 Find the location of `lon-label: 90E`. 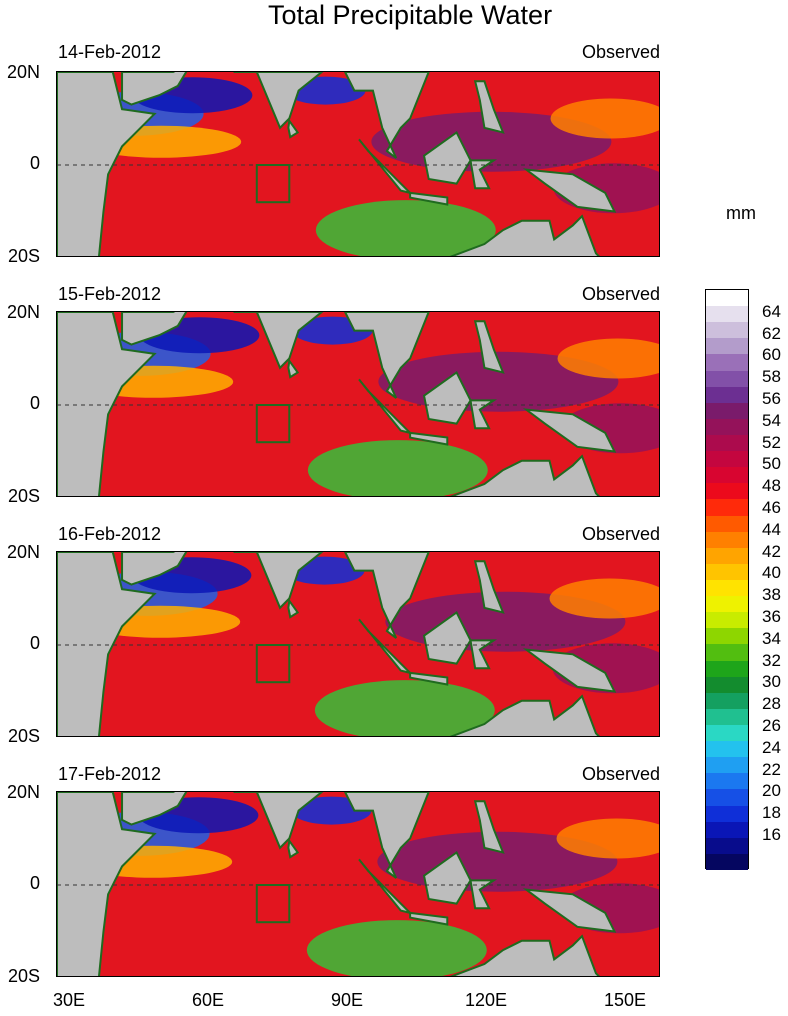

lon-label: 90E is located at coordinates (347, 1000).